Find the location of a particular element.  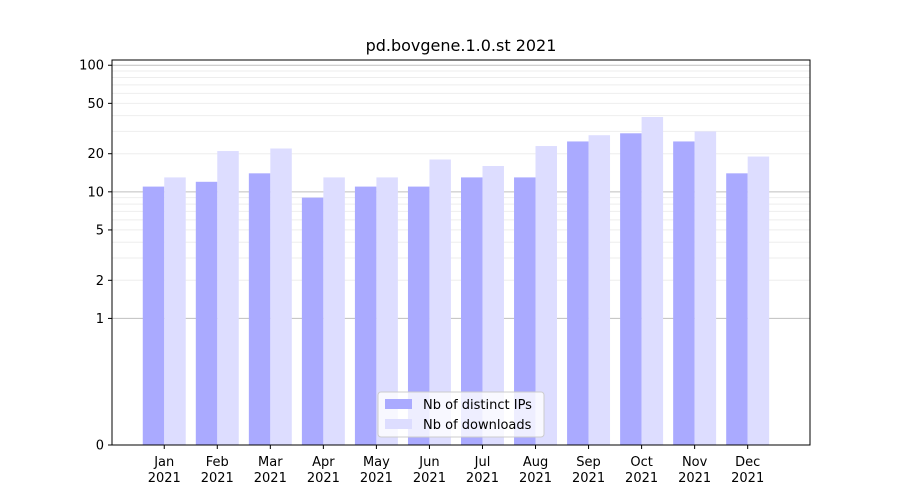

x-tick-label: Jul is located at coordinates (482, 462).